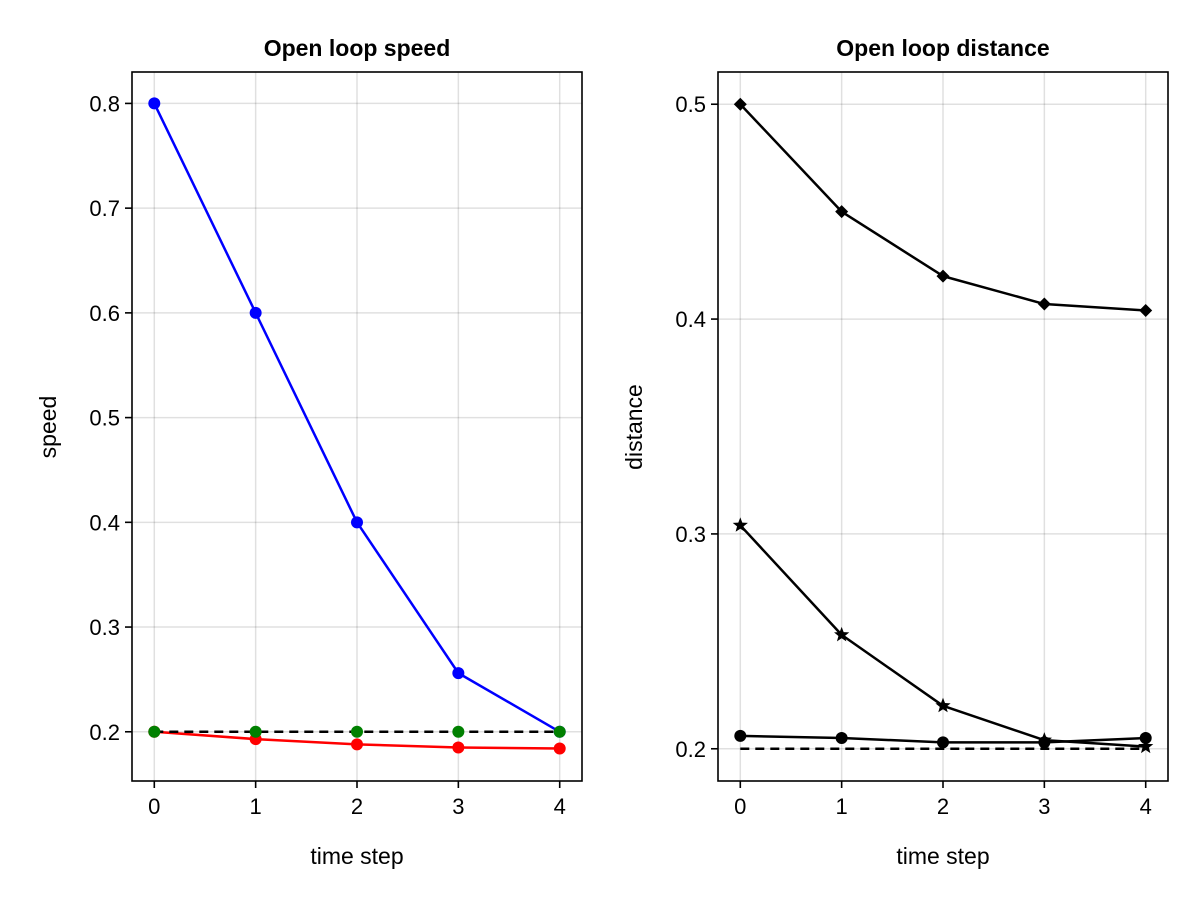 The image size is (1200, 900). Describe the element at coordinates (104, 418) in the screenshot. I see `speed-y-tick-label: 0.5` at that location.